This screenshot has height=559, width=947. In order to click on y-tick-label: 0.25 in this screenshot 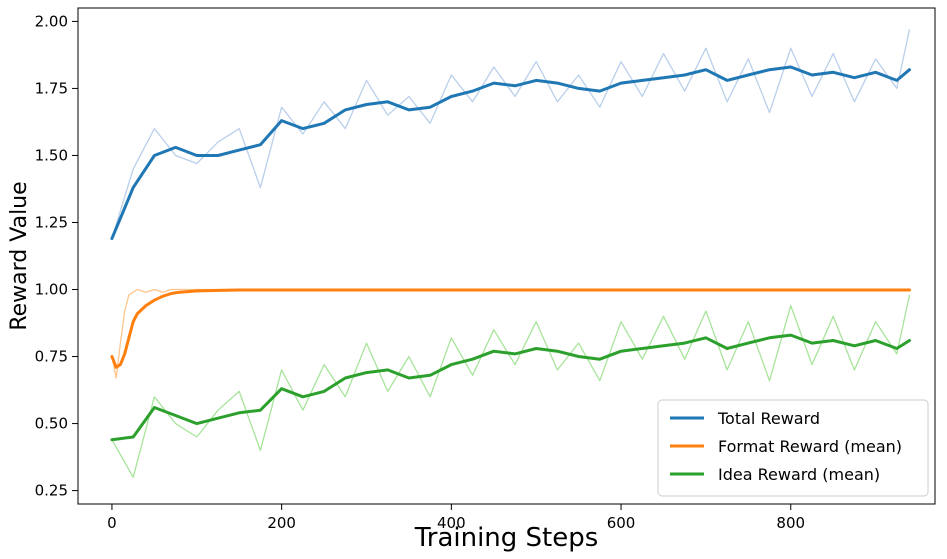, I will do `click(51, 491)`.